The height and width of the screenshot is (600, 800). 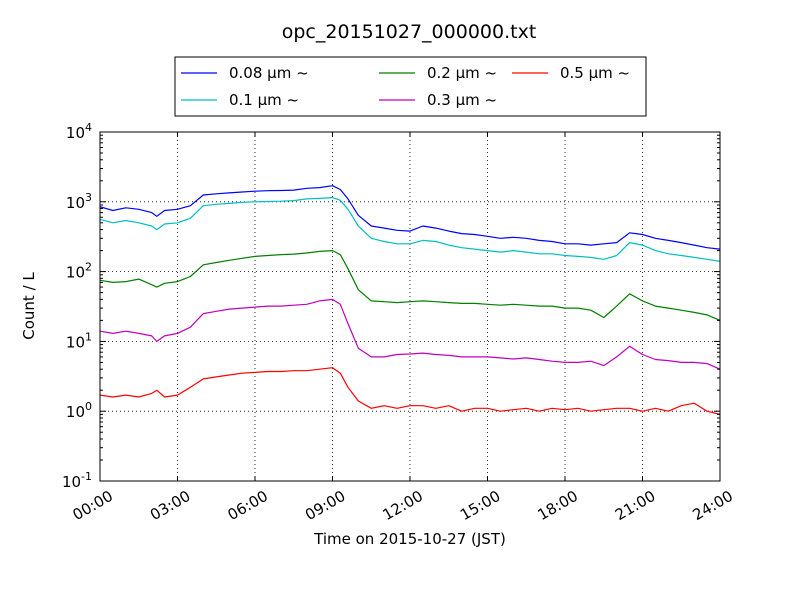 I want to click on y-tick-label: 10², so click(x=79, y=271).